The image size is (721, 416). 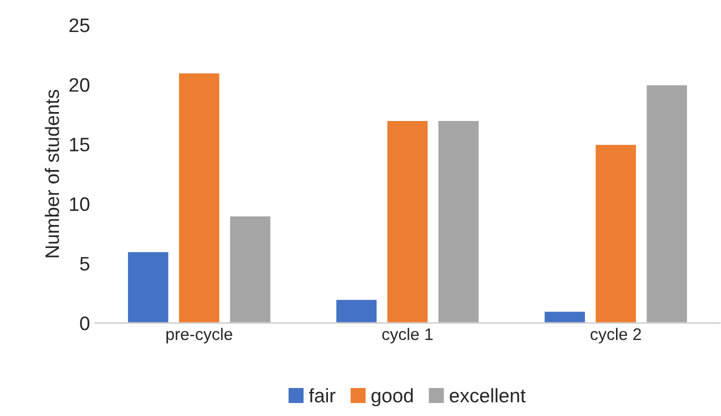 I want to click on y-tick-label: 0, so click(x=85, y=323).